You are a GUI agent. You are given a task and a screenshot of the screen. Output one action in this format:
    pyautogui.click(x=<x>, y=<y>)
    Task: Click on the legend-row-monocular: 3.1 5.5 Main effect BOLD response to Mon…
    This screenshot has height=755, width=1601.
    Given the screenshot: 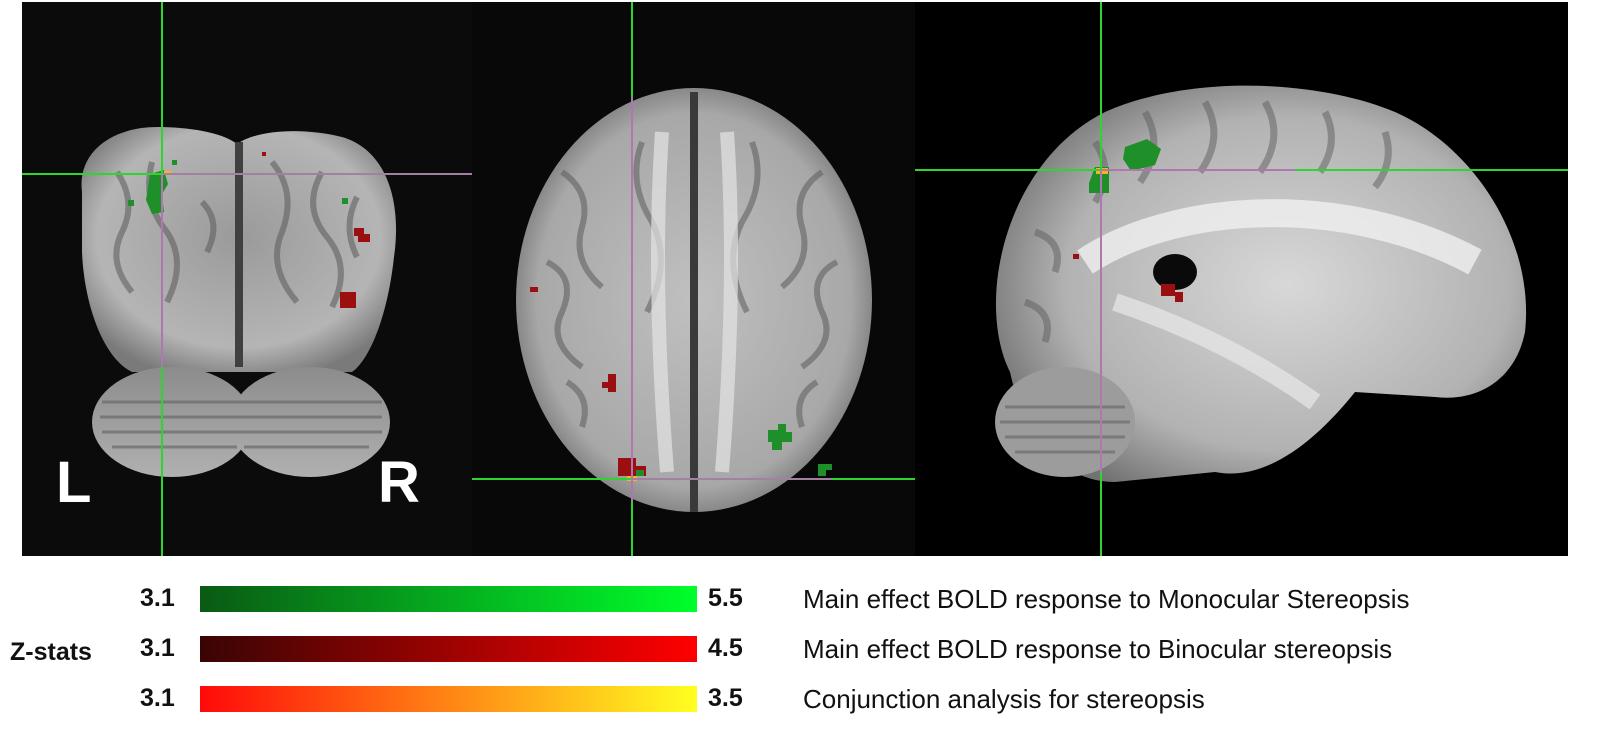 What is the action you would take?
    pyautogui.click(x=800, y=600)
    